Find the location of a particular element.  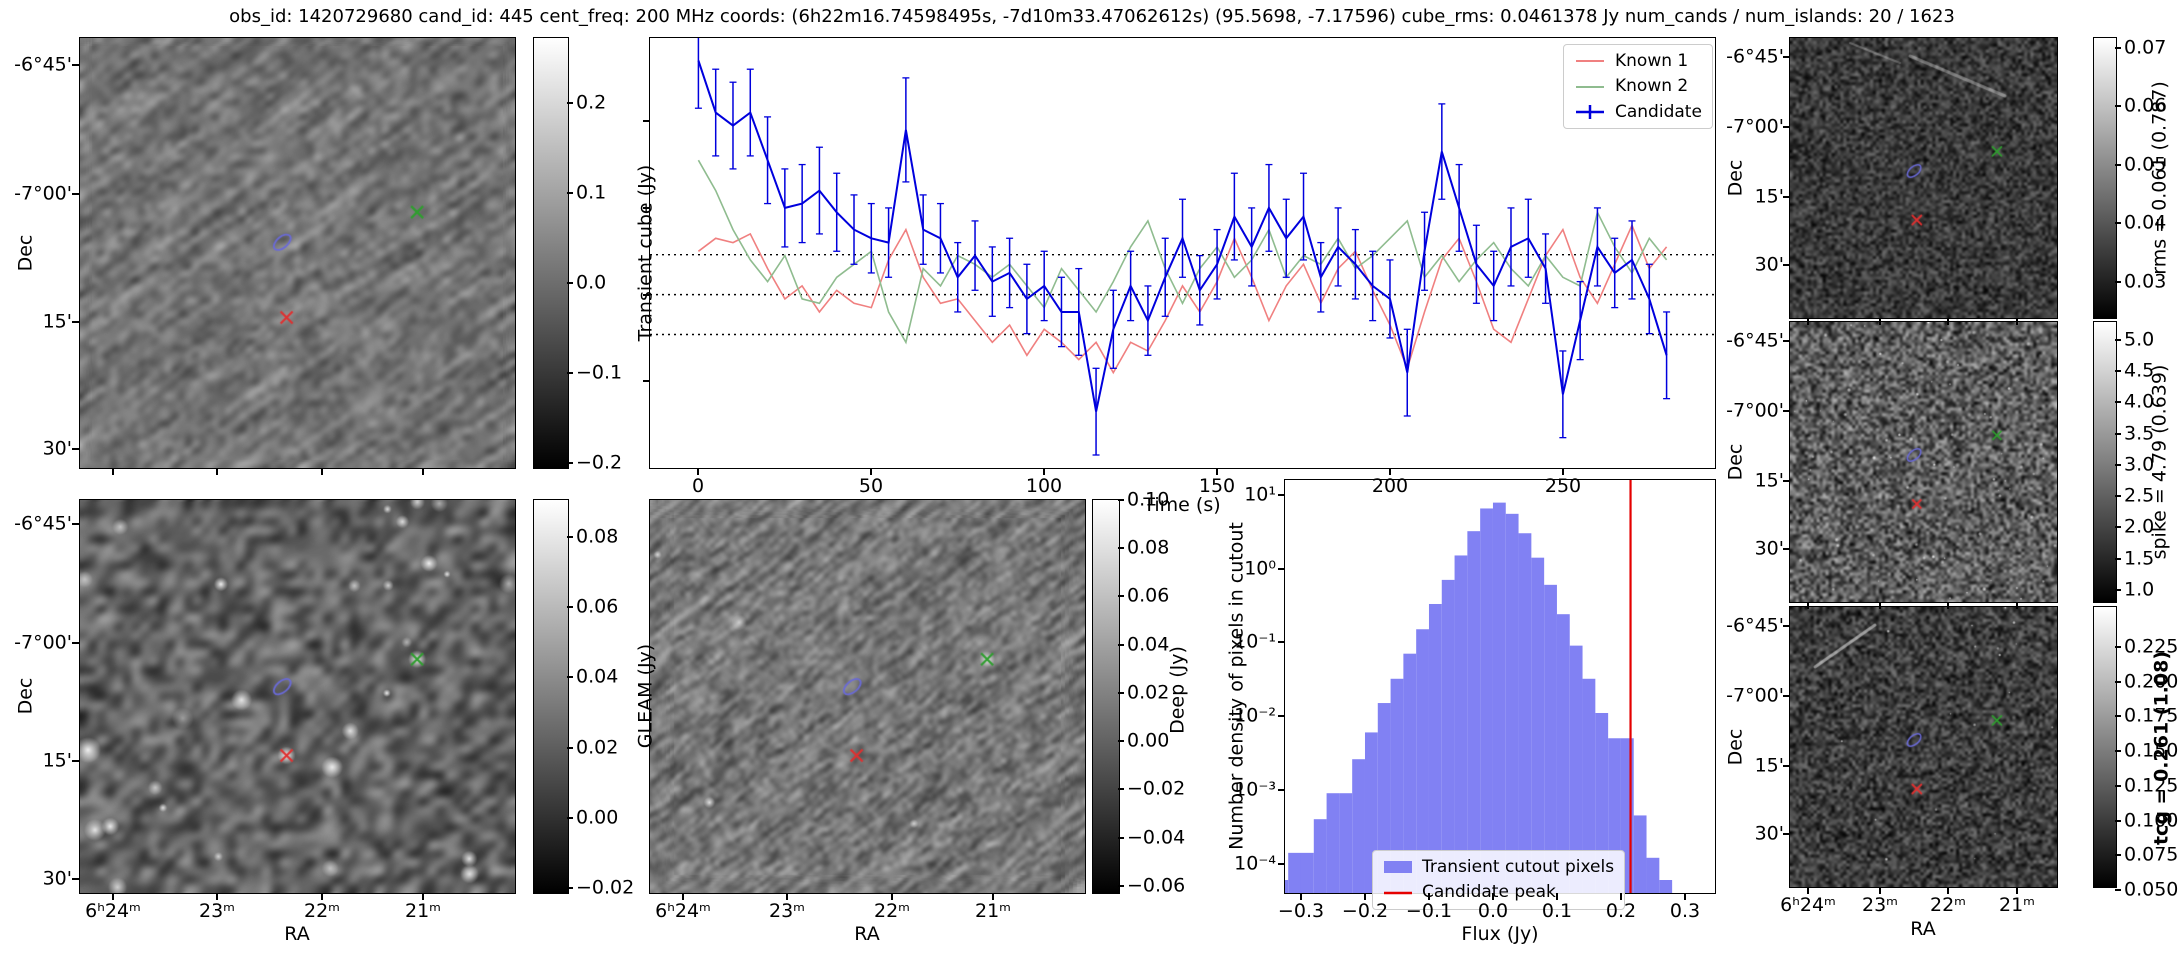

histogram-legend: Transient cutout pixels Candidate peak is located at coordinates (1499, 880).